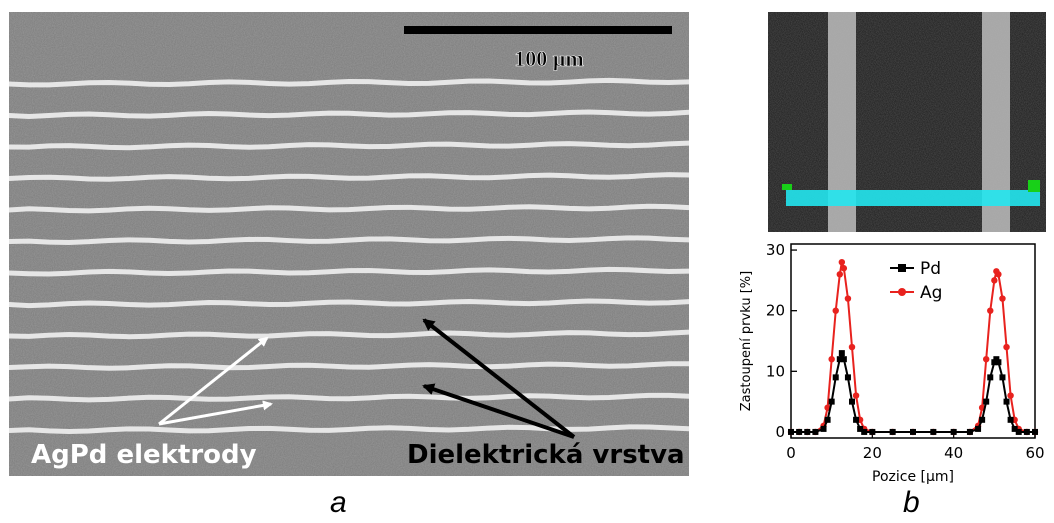 Image resolution: width=1054 pixels, height=523 pixels. What do you see at coordinates (930, 269) in the screenshot?
I see `legend-label-pd: Pd` at bounding box center [930, 269].